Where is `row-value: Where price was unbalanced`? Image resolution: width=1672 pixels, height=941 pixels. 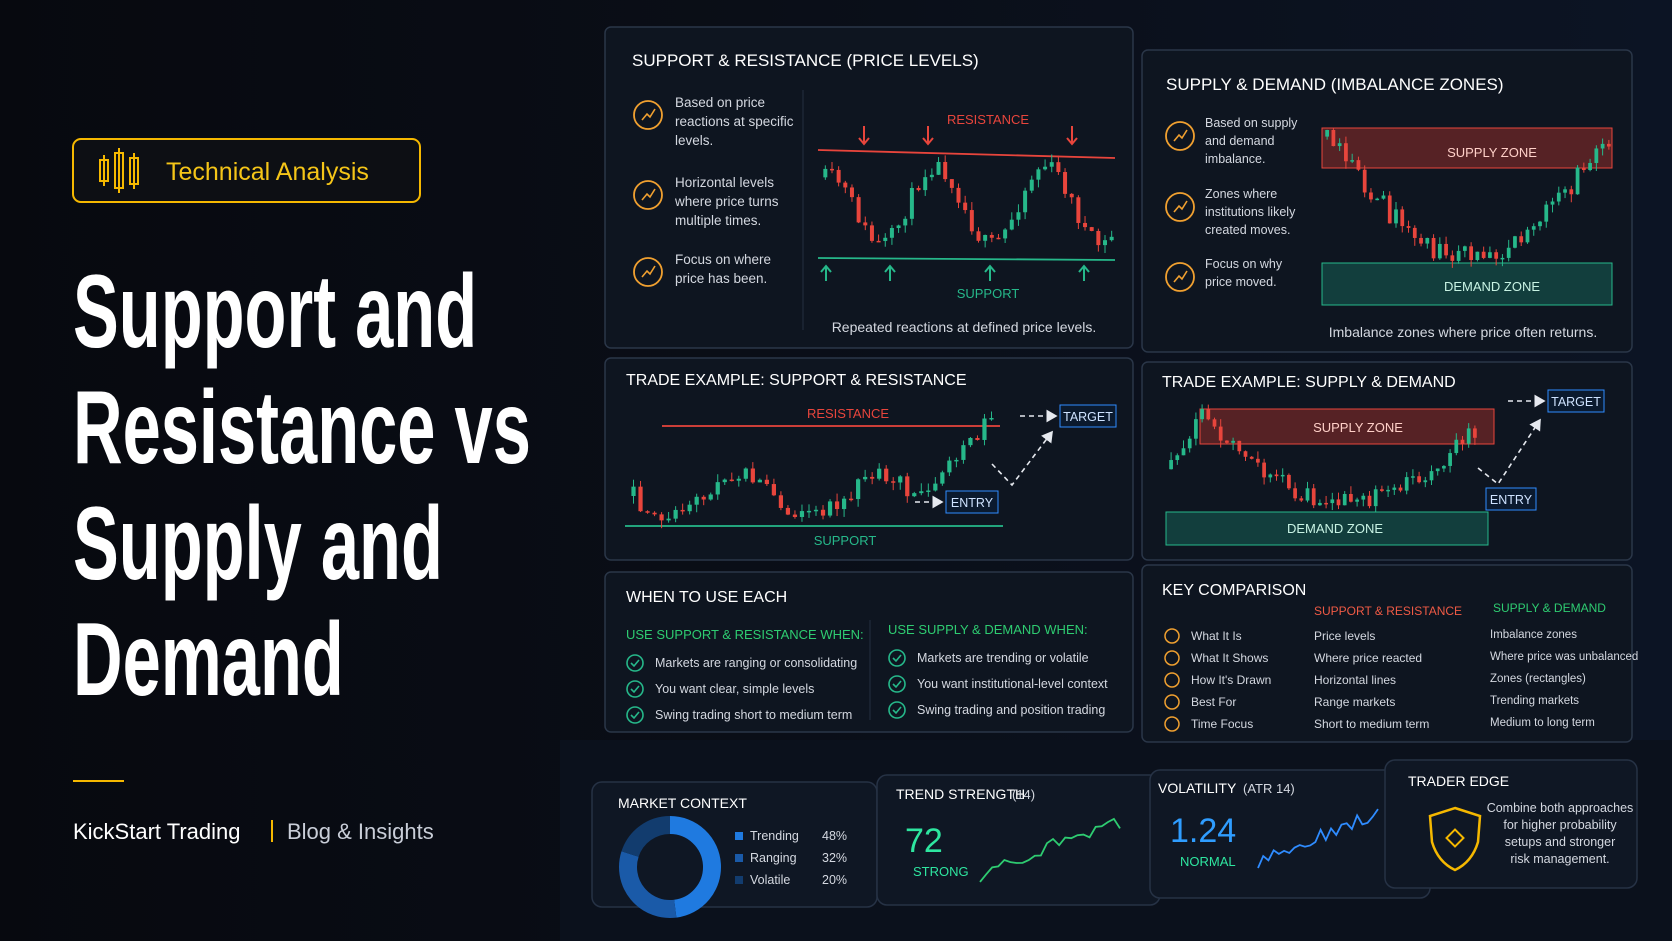 row-value: Where price was unbalanced is located at coordinates (1564, 657).